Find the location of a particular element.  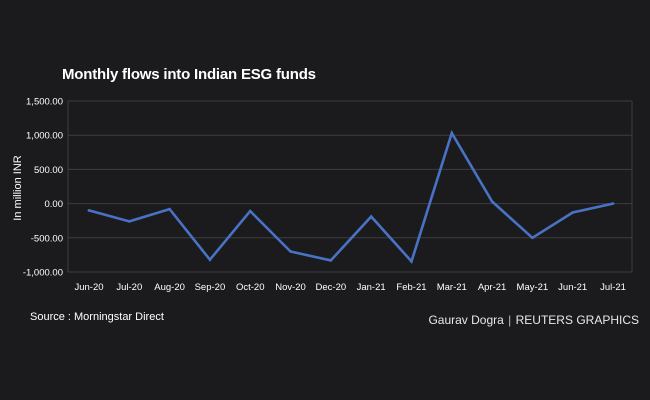

y-tick-label: 500.00 is located at coordinates (48, 170).